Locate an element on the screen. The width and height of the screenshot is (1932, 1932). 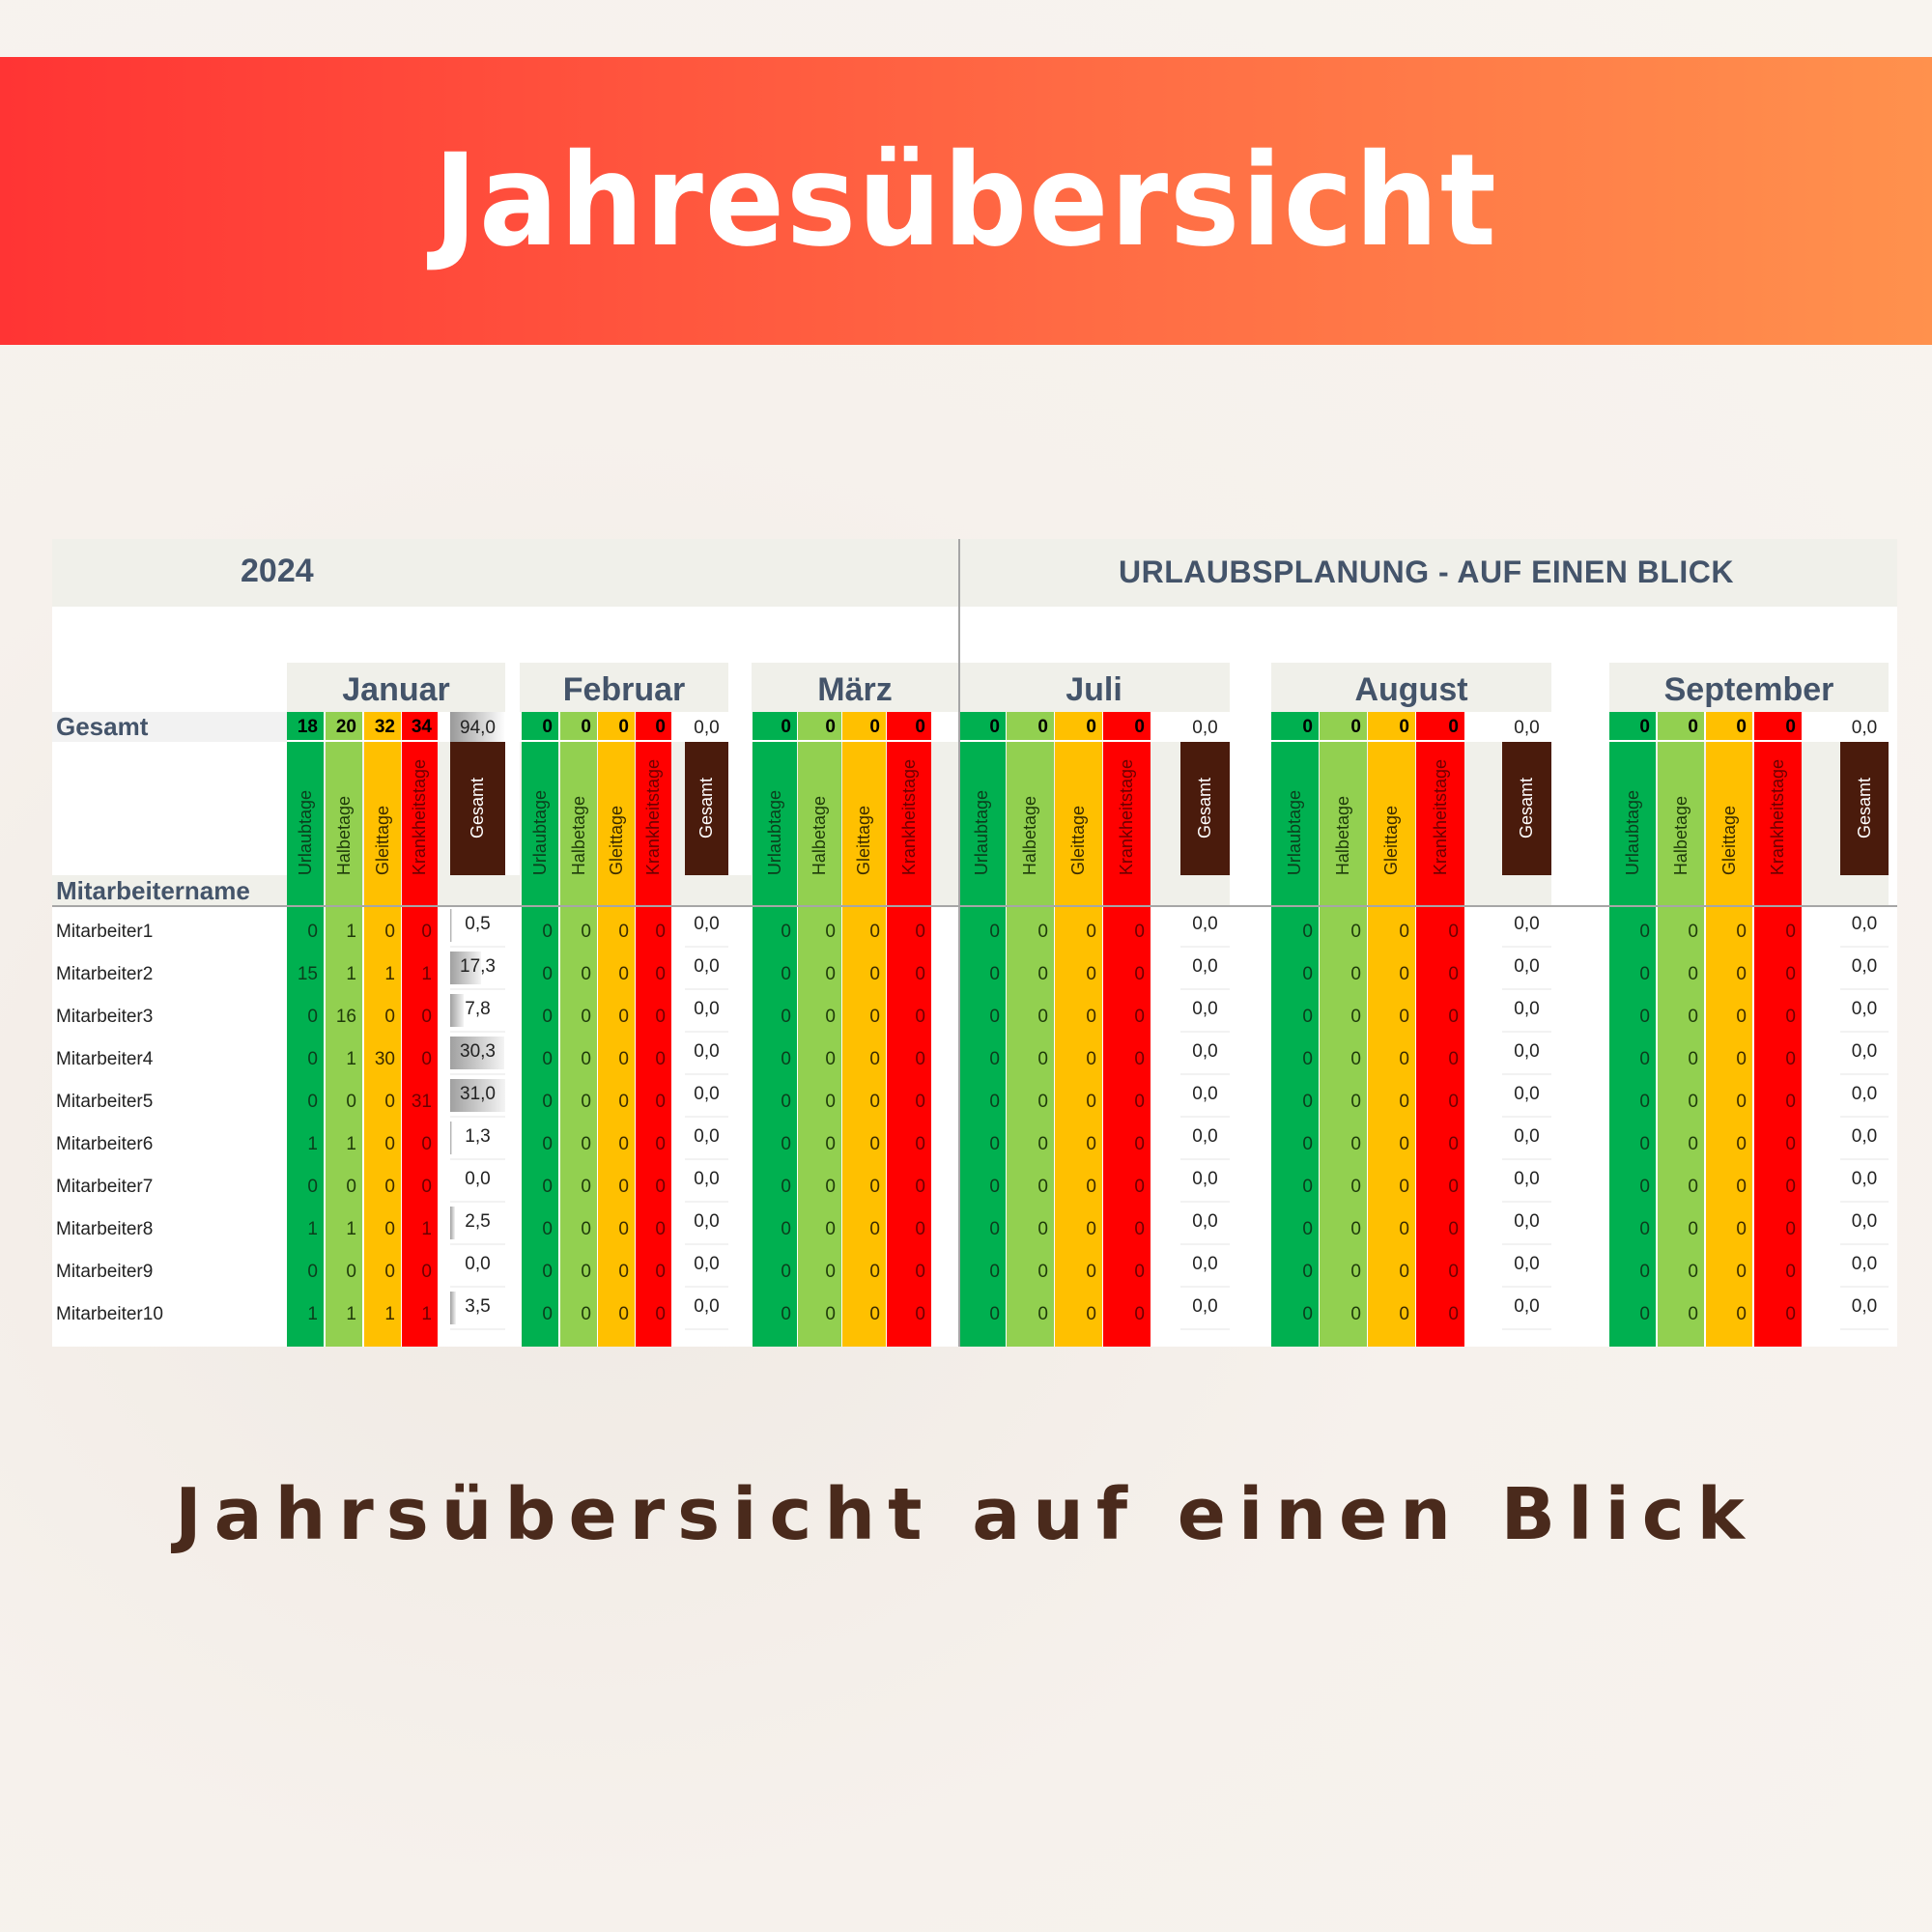
day-count-cell: 16 is located at coordinates (345, 1017).